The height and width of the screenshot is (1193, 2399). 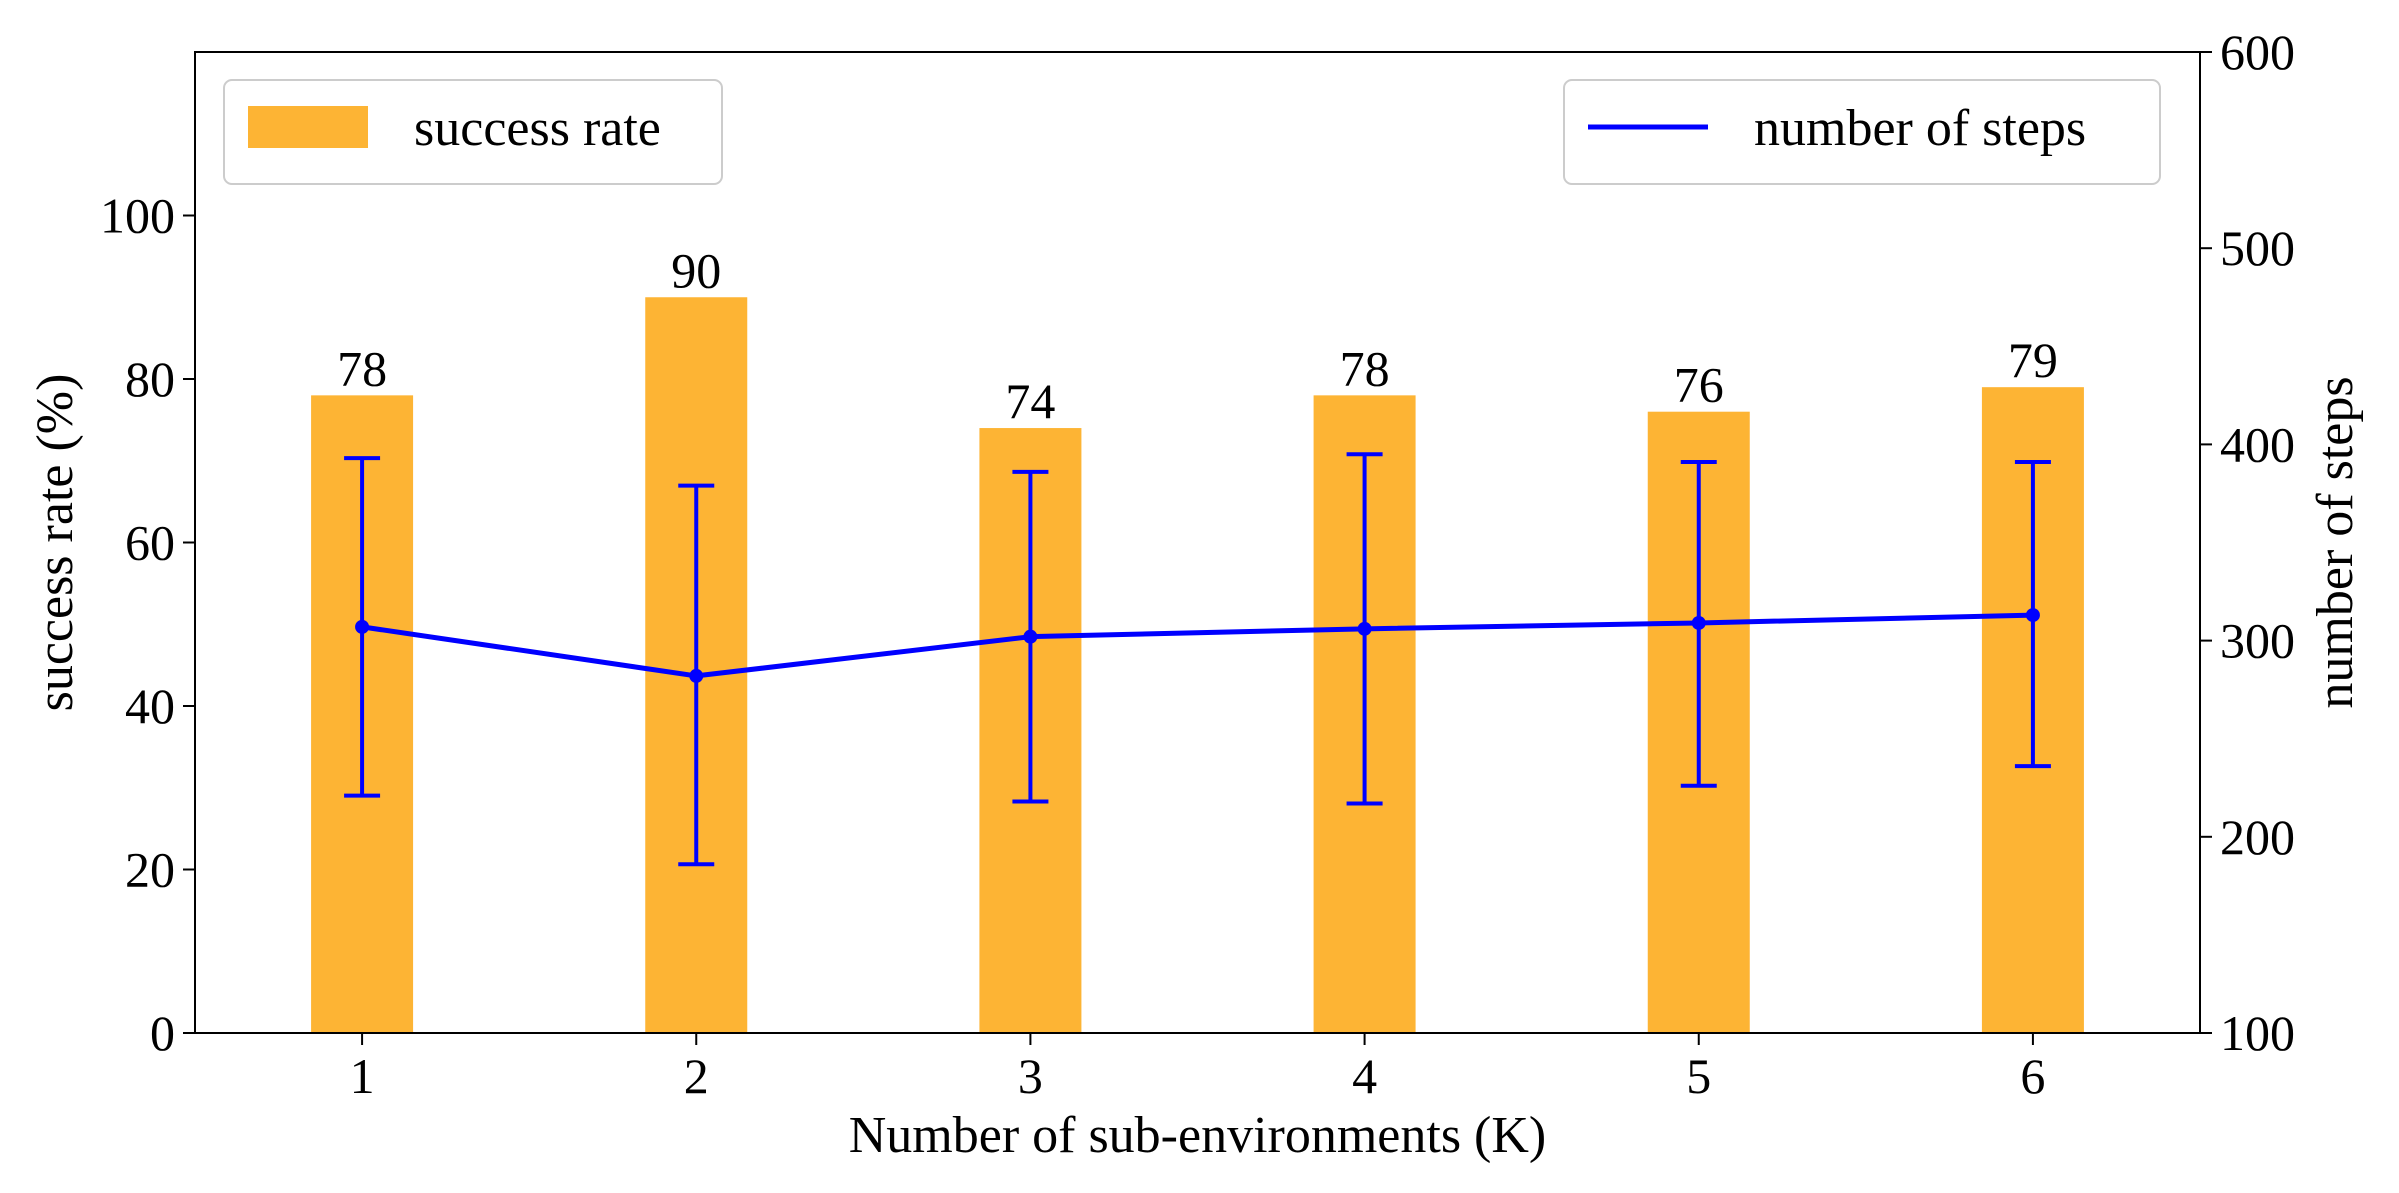 I want to click on y-right-tick-label: 100, so click(x=2257, y=1033).